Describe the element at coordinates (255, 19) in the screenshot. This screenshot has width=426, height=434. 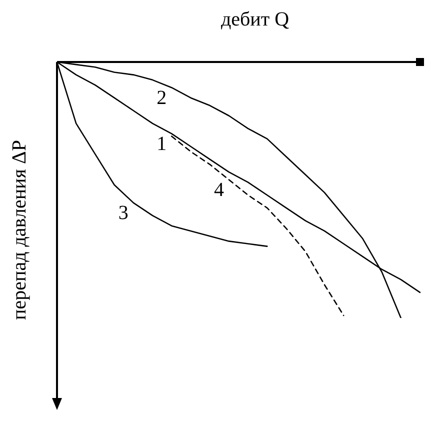
I see `x-axis-title: дебит Q` at that location.